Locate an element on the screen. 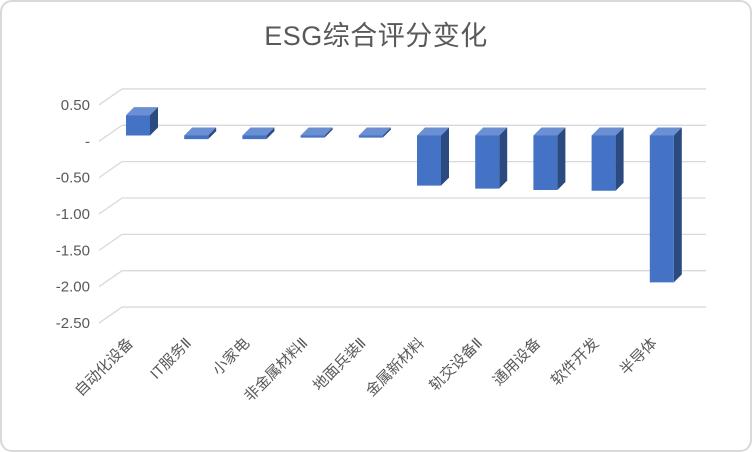 The height and width of the screenshot is (452, 752). category-label: 通用设备 is located at coordinates (517, 362).